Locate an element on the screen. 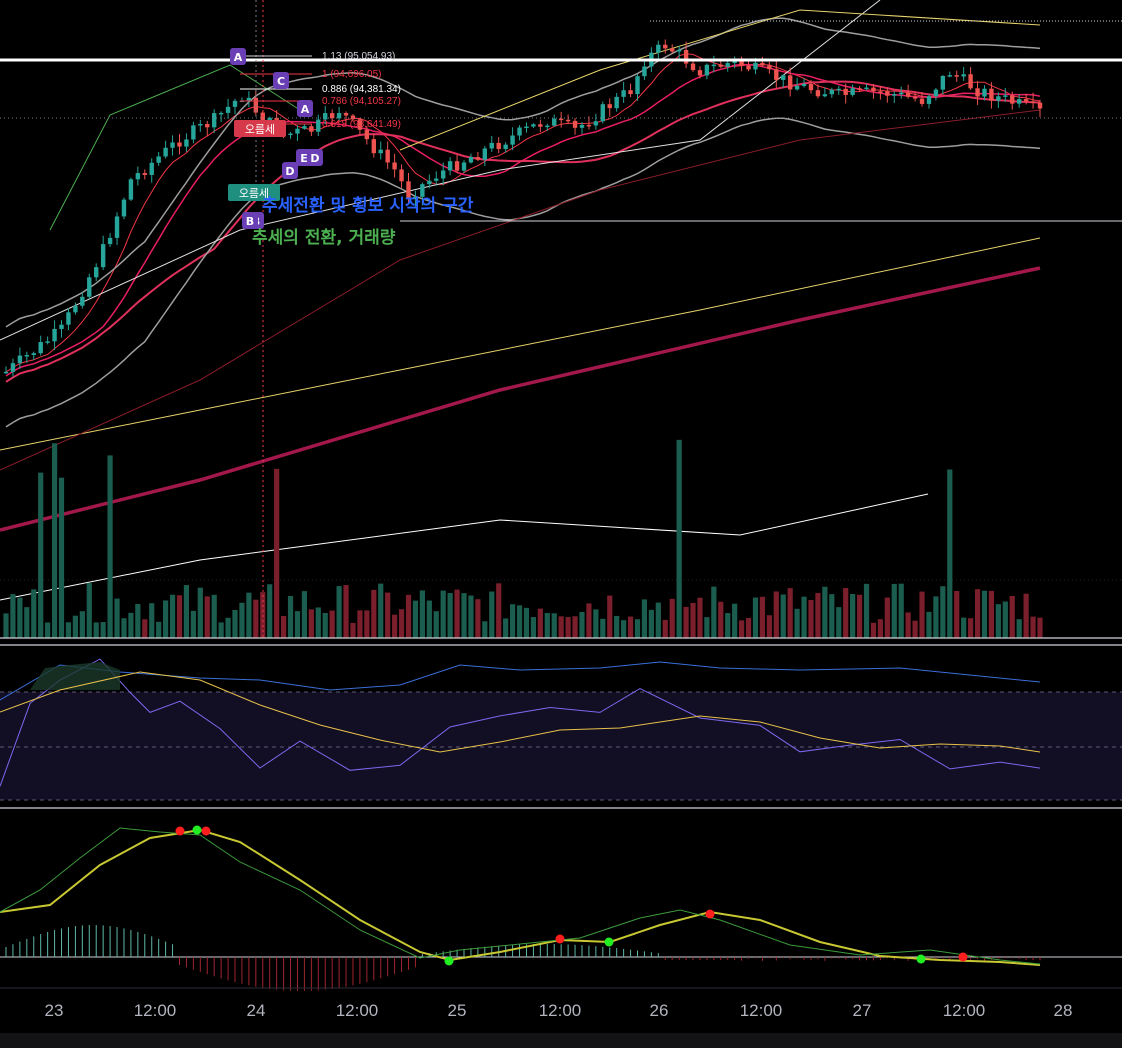  fib-label: 0.618 (93,641.49) is located at coordinates (361, 124).